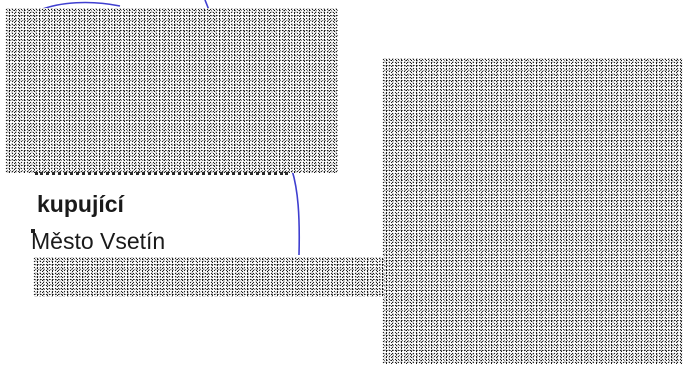  I want to click on buyer-label: kupující, so click(80, 204).